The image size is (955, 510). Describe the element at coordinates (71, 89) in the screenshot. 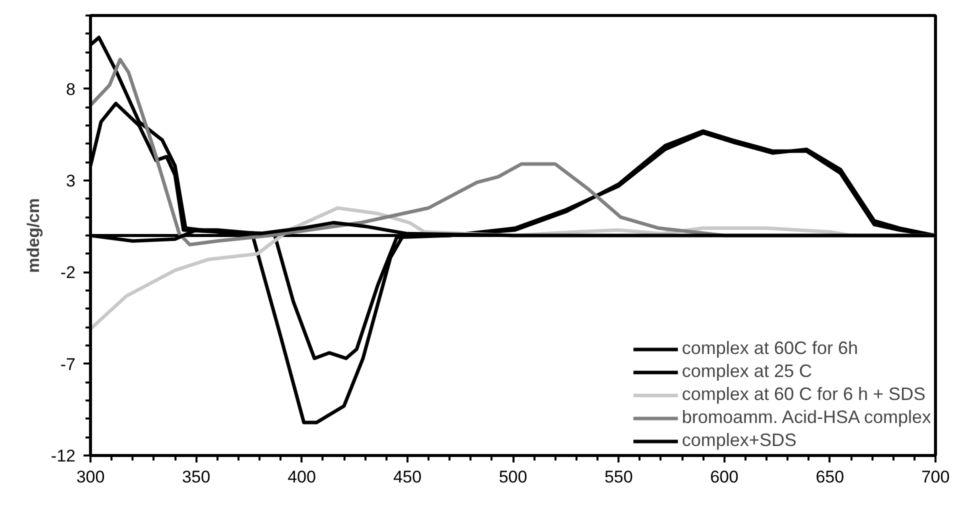

I see `y-tick-label: 8` at that location.